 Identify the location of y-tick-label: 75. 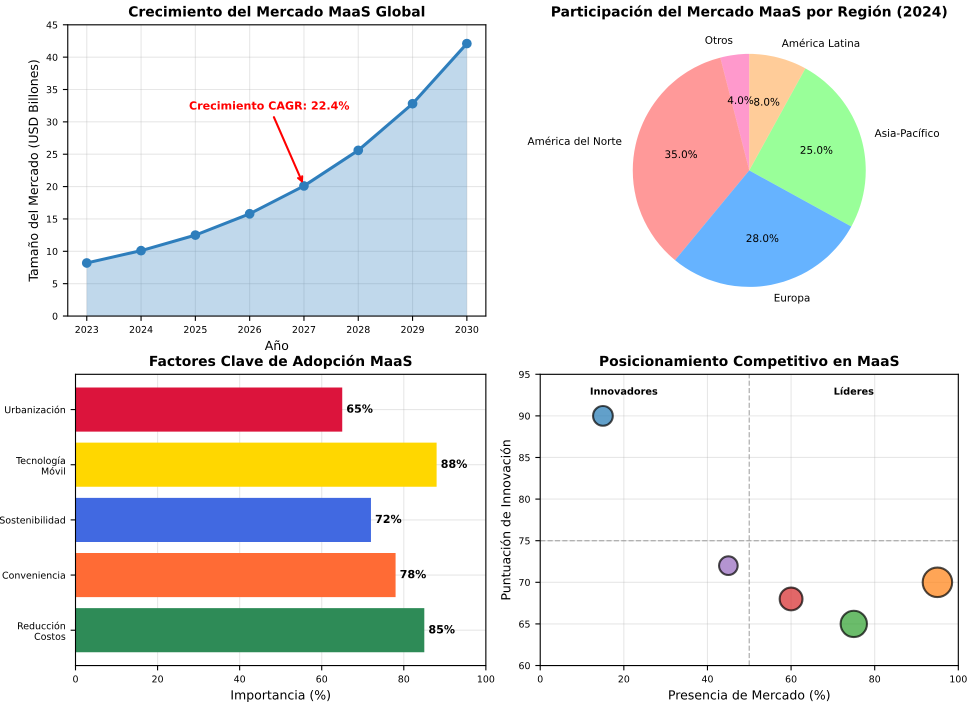
(524, 540).